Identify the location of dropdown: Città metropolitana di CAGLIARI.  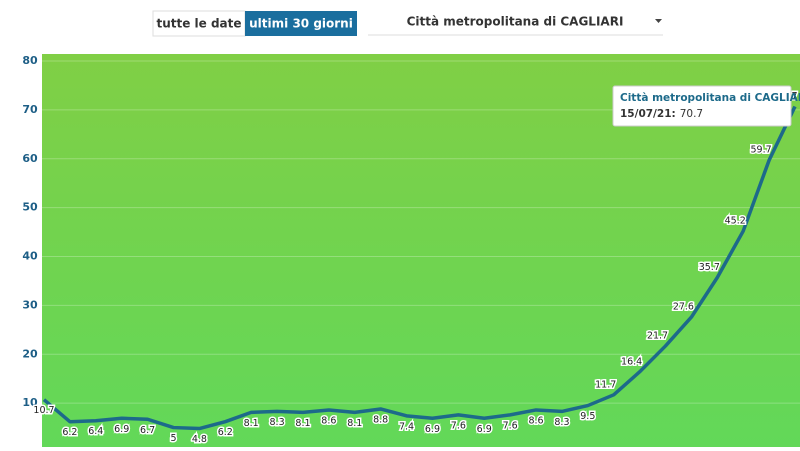
(515, 22).